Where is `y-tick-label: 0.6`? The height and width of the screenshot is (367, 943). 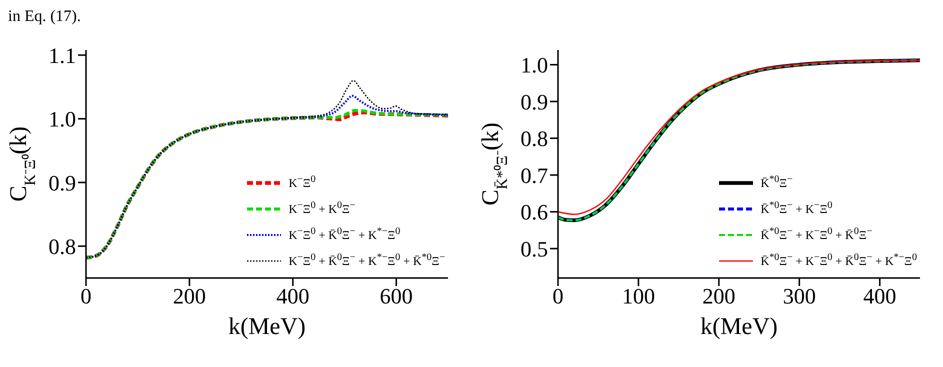
y-tick-label: 0.6 is located at coordinates (534, 212).